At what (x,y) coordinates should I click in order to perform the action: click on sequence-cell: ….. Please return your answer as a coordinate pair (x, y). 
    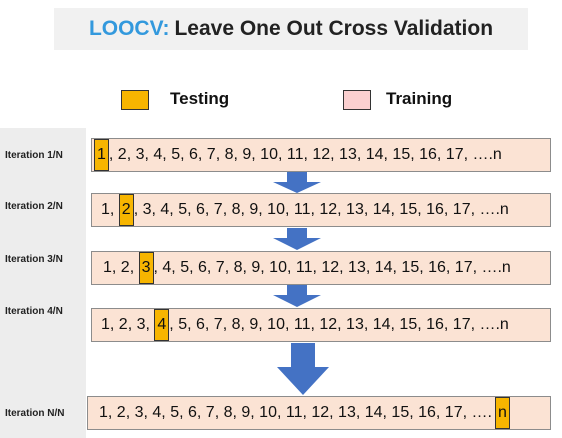
    Looking at the image, I should click on (481, 412).